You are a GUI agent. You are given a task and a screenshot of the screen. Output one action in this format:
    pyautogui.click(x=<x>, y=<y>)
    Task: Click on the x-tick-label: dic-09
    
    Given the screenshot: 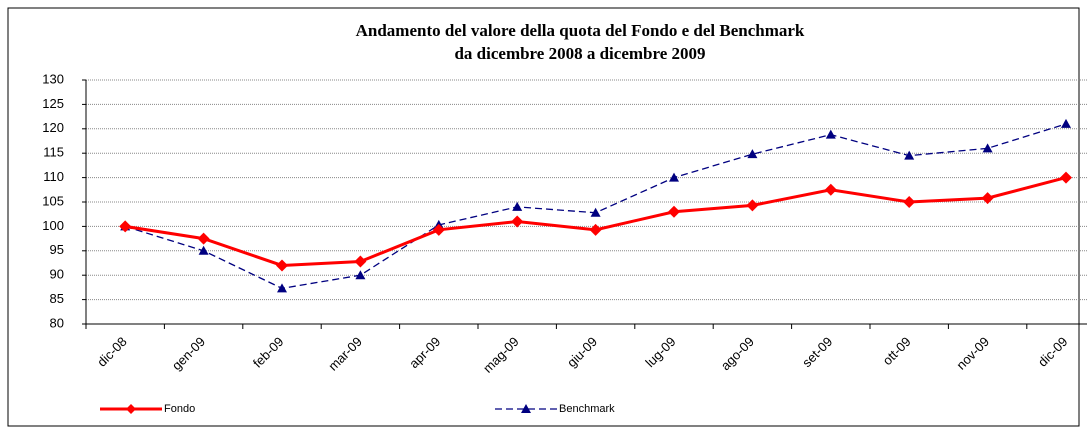 What is the action you would take?
    pyautogui.click(x=1053, y=352)
    